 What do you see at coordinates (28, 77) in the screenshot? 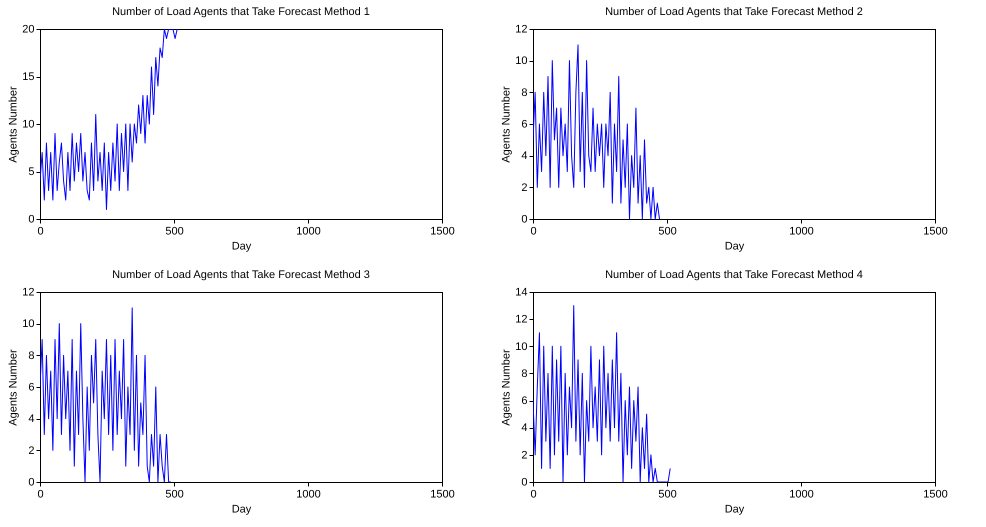
I see `y-tick-label: 15` at bounding box center [28, 77].